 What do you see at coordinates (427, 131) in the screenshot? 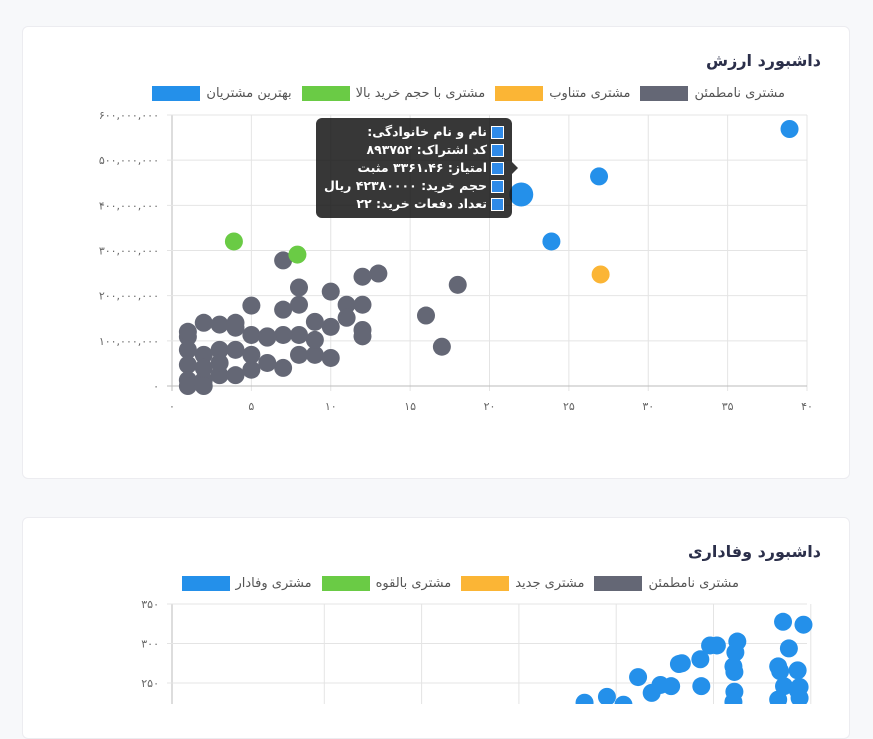
I see `tooltip-line: نام و نام خانوادگی:` at bounding box center [427, 131].